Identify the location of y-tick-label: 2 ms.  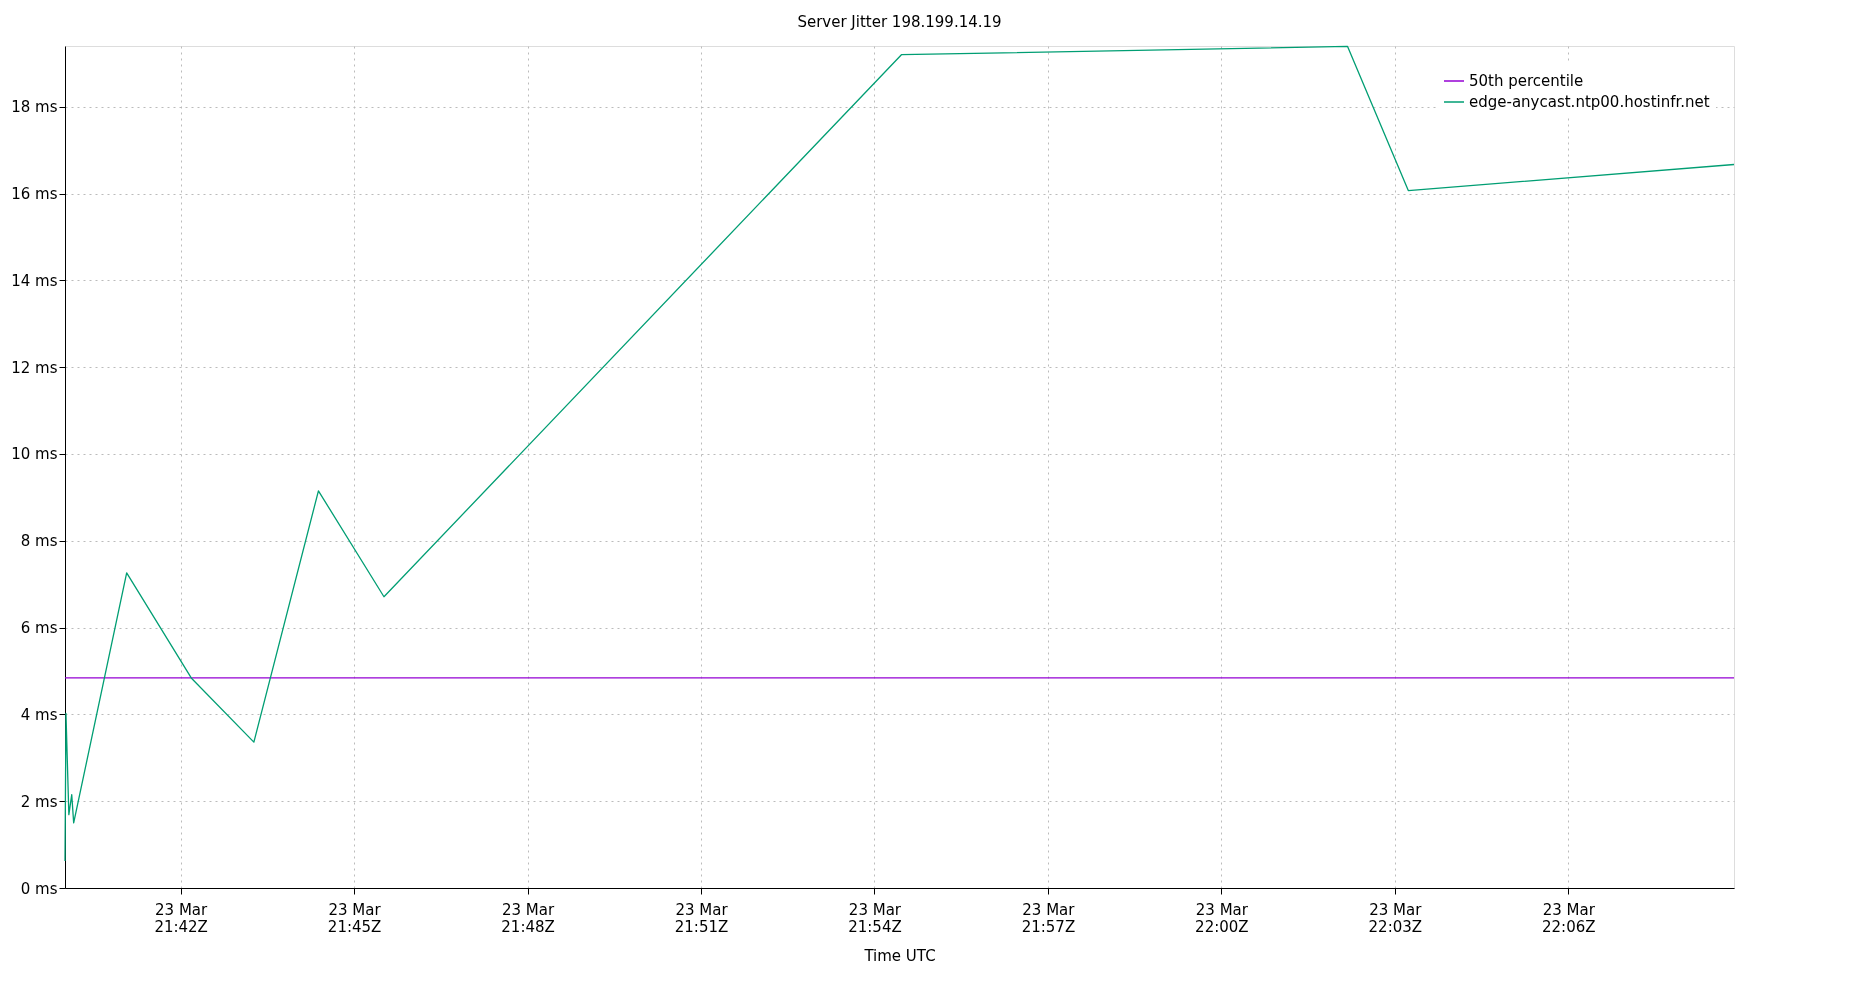
(39, 801).